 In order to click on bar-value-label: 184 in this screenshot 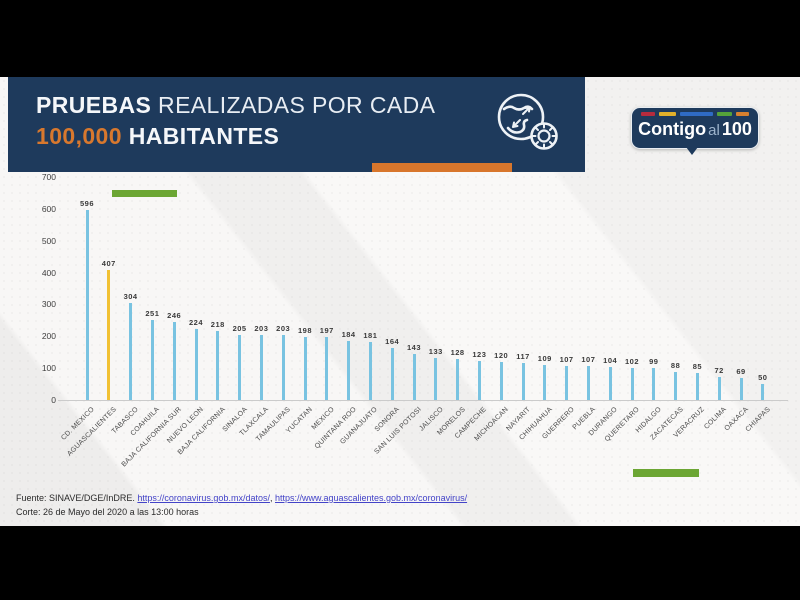, I will do `click(348, 335)`.